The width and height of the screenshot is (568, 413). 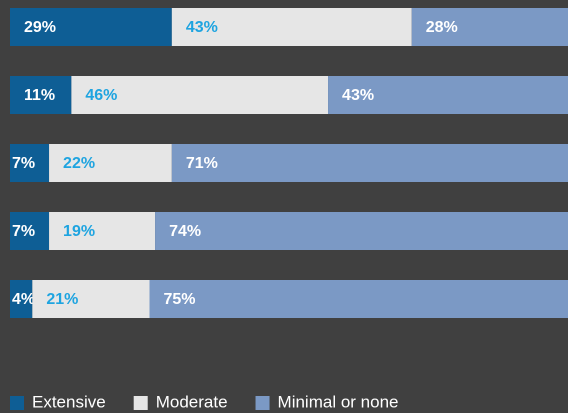 I want to click on data-label: 4%, so click(x=23, y=299).